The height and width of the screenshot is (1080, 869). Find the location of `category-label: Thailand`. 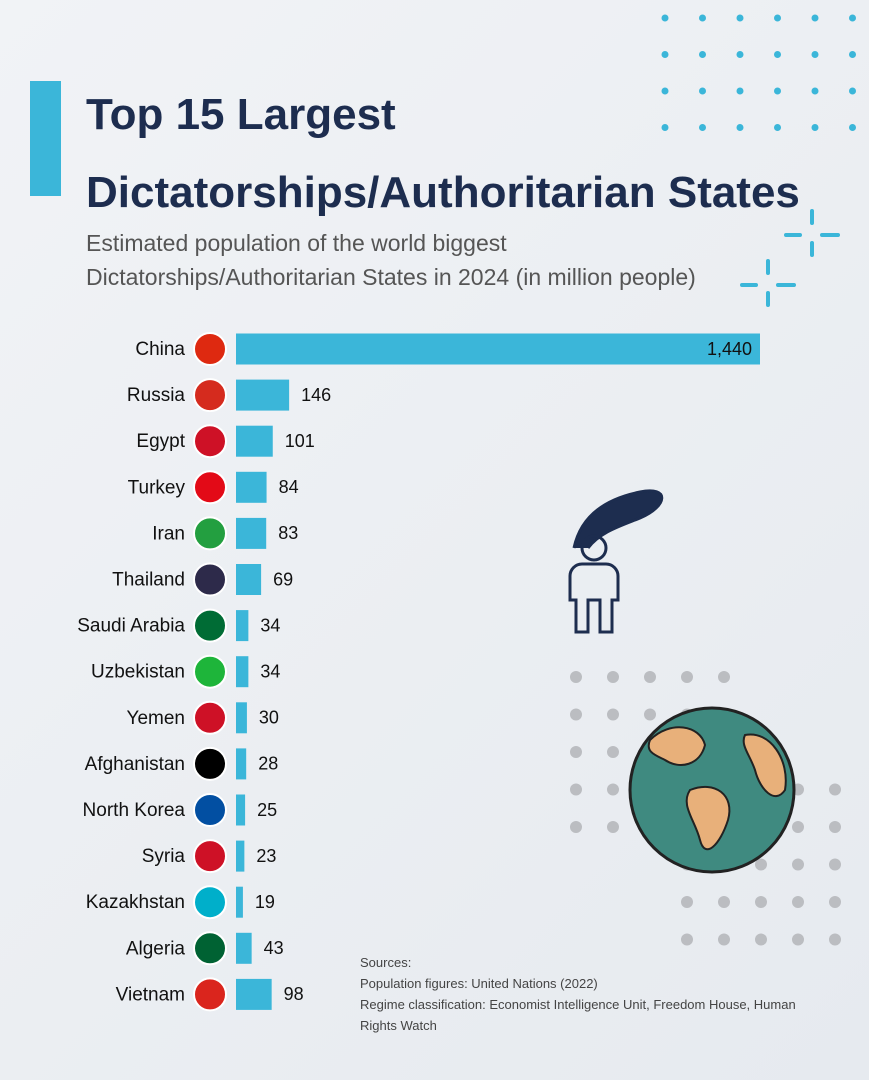

category-label: Thailand is located at coordinates (148, 580).